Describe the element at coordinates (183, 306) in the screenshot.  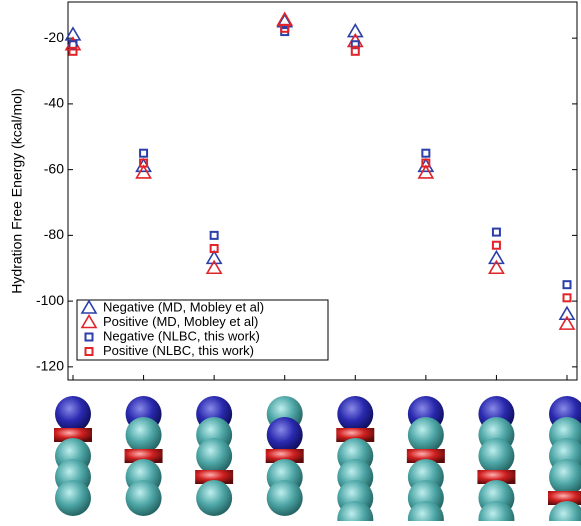
I see `legend-label: Negative (MD, Mobley et al)` at that location.